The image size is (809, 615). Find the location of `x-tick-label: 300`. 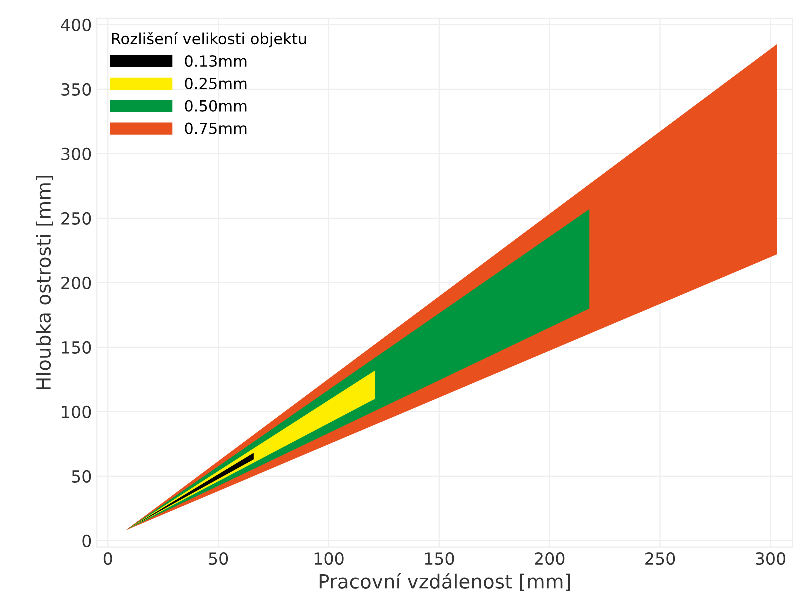

x-tick-label: 300 is located at coordinates (771, 559).